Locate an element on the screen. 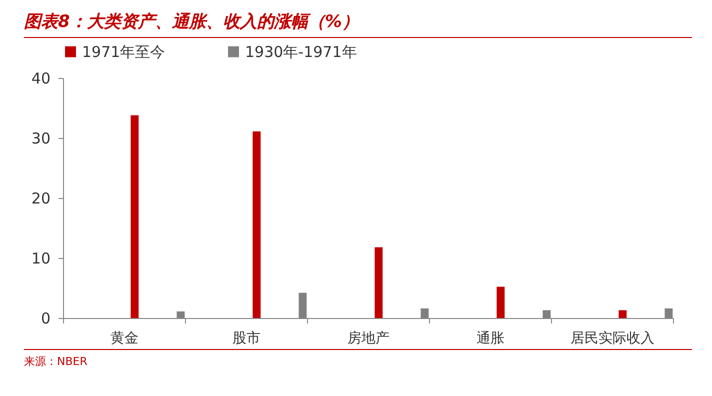  y-tick-label: 0 is located at coordinates (45, 319).